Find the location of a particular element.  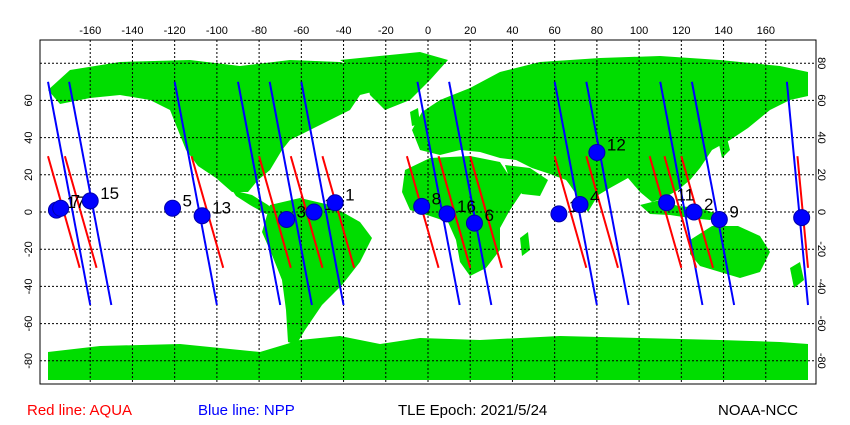

land-north-america is located at coordinates (214, 126).